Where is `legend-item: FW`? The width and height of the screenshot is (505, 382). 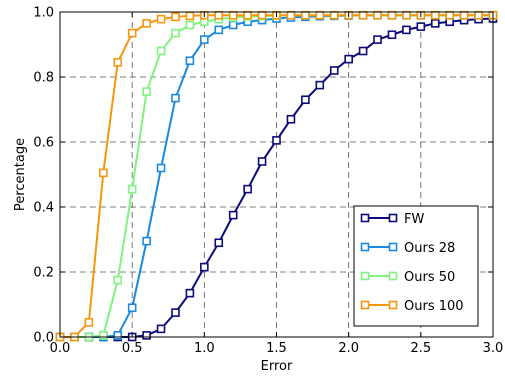
legend-item: FW is located at coordinates (392, 219).